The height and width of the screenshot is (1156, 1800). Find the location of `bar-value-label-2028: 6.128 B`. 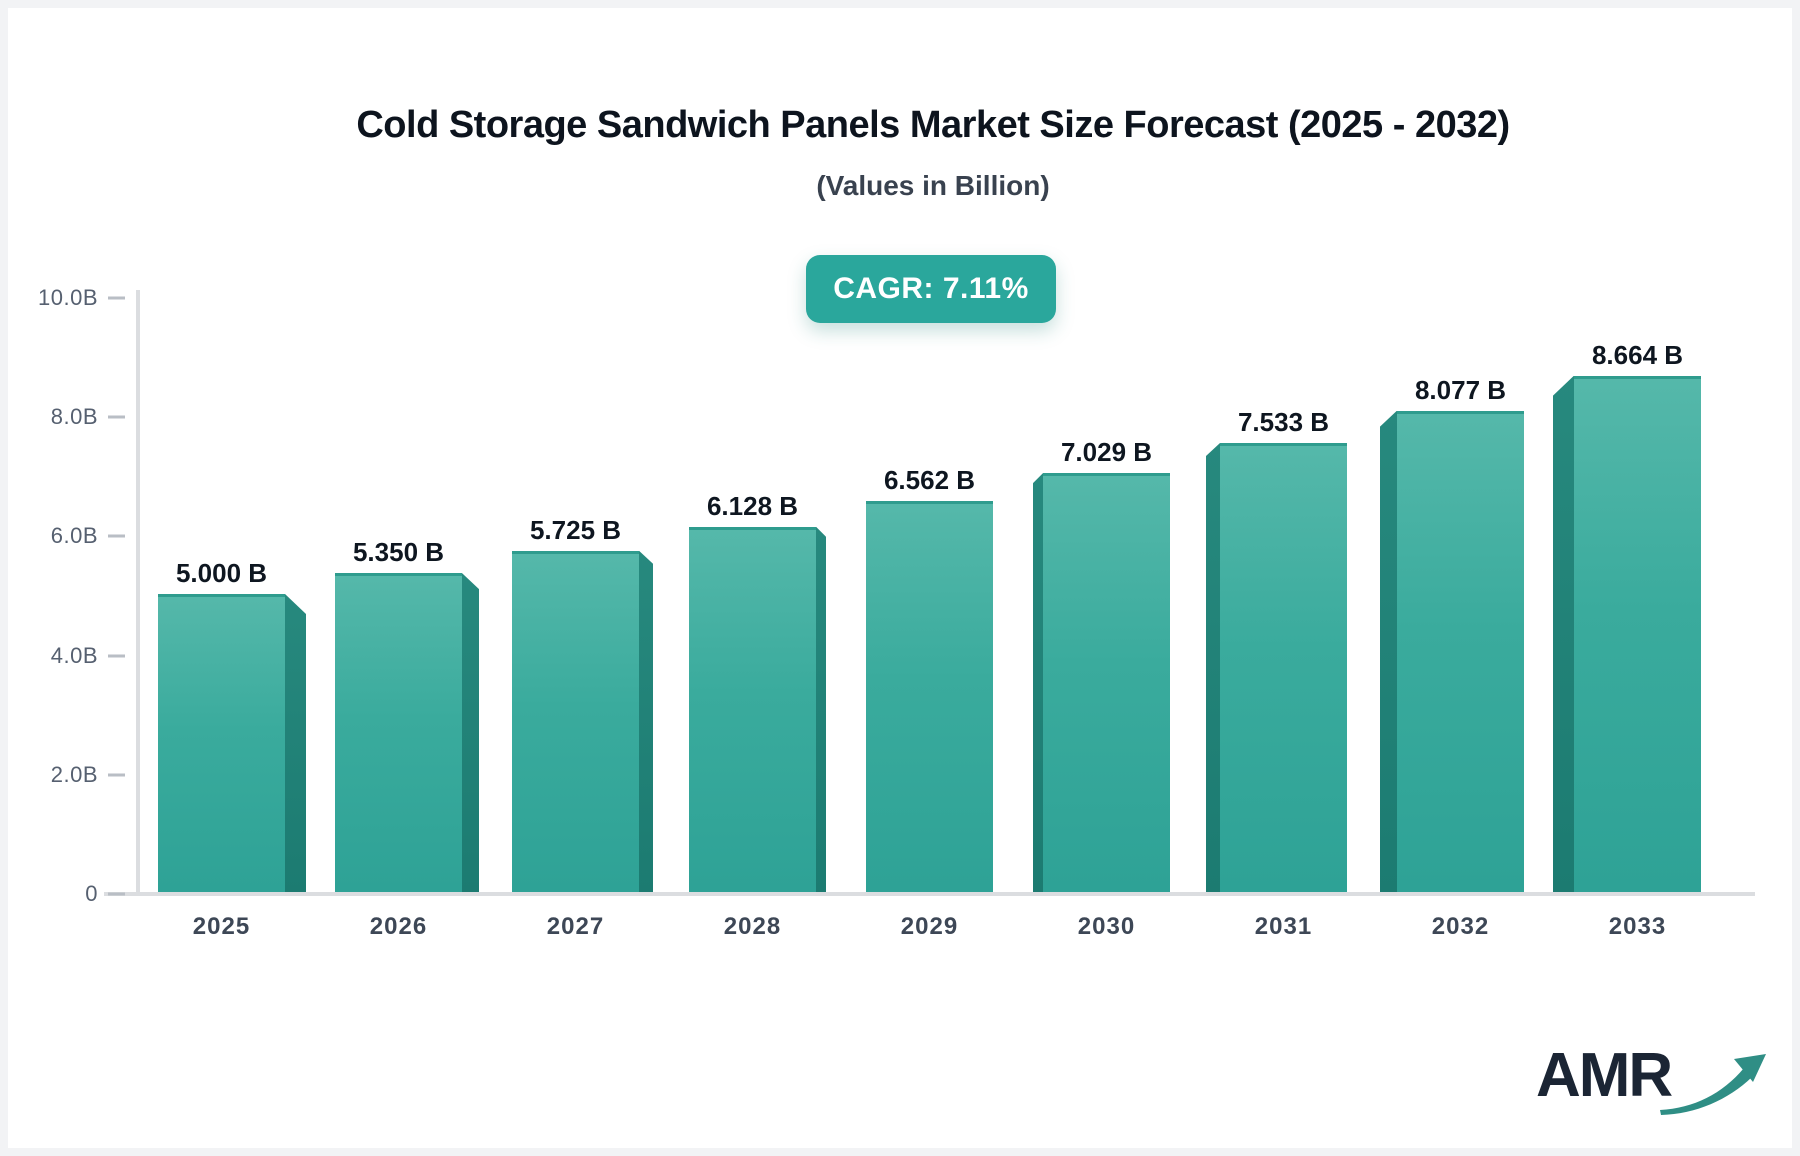

bar-value-label-2028: 6.128 B is located at coordinates (752, 505).